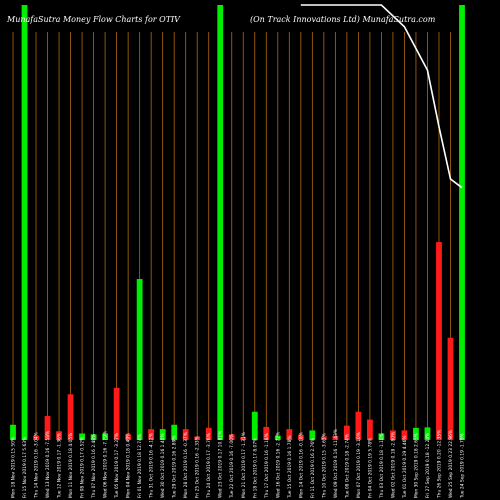  Describe the element at coordinates (347, 466) in the screenshot. I see `x-tick-label: Tue 08 Oct 2019 0.18 -2.74%` at that location.